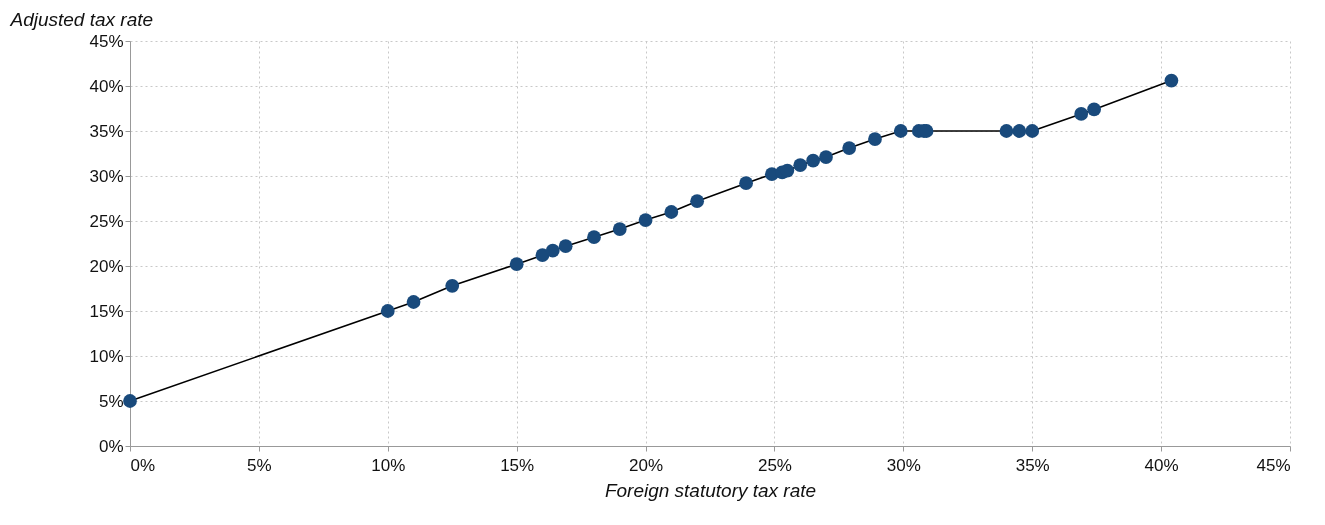  What do you see at coordinates (106, 176) in the screenshot?
I see `y-tick-label: 30%` at bounding box center [106, 176].